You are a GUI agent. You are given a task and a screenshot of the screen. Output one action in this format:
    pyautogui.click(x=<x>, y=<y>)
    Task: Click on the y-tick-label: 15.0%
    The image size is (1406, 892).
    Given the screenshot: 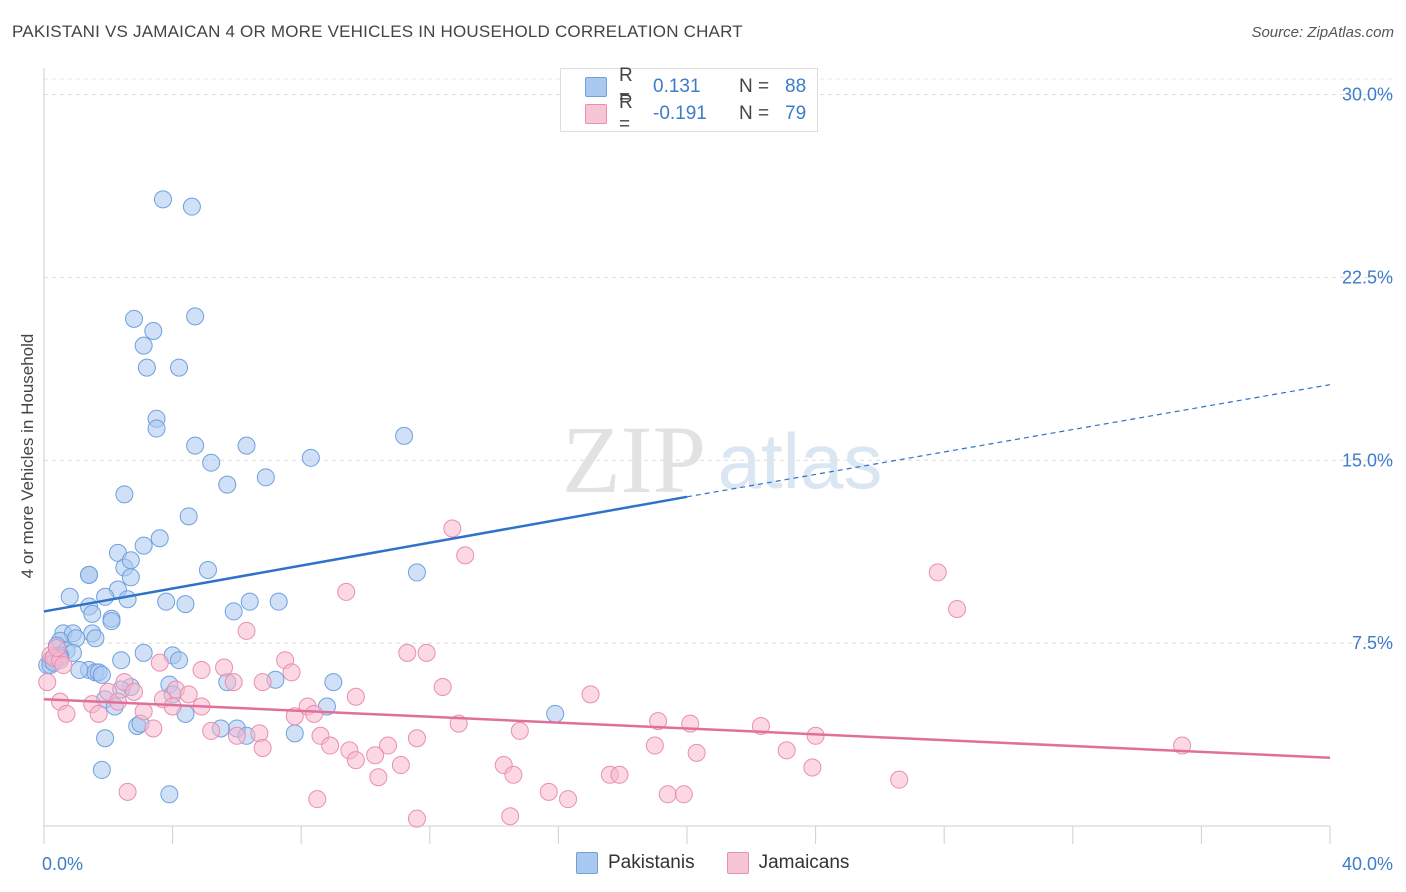 What is the action you would take?
    pyautogui.click(x=1367, y=460)
    